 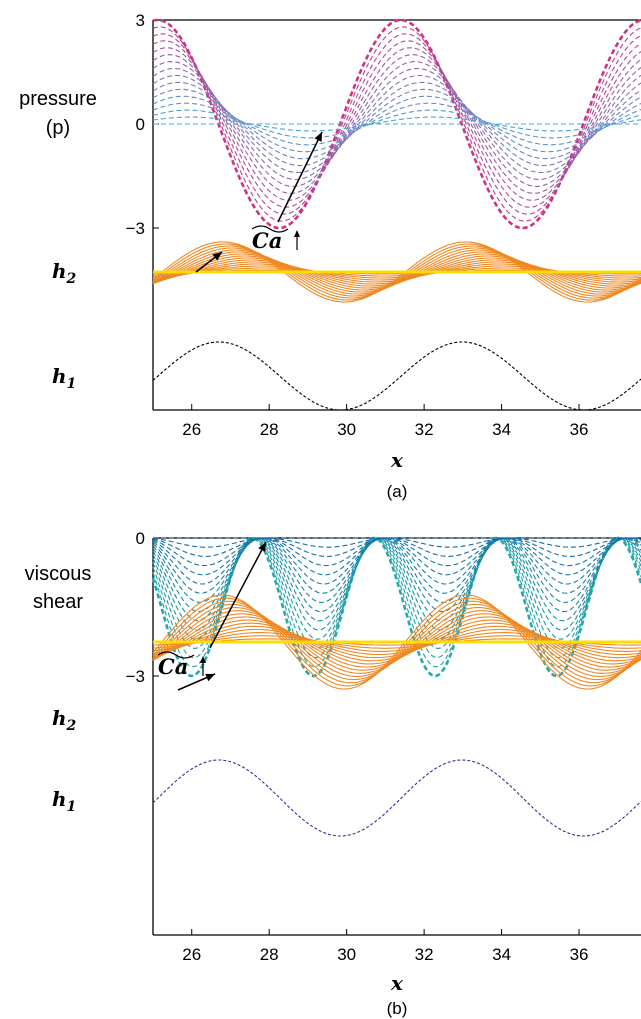 I want to click on panel-caption: (b), so click(x=397, y=1008).